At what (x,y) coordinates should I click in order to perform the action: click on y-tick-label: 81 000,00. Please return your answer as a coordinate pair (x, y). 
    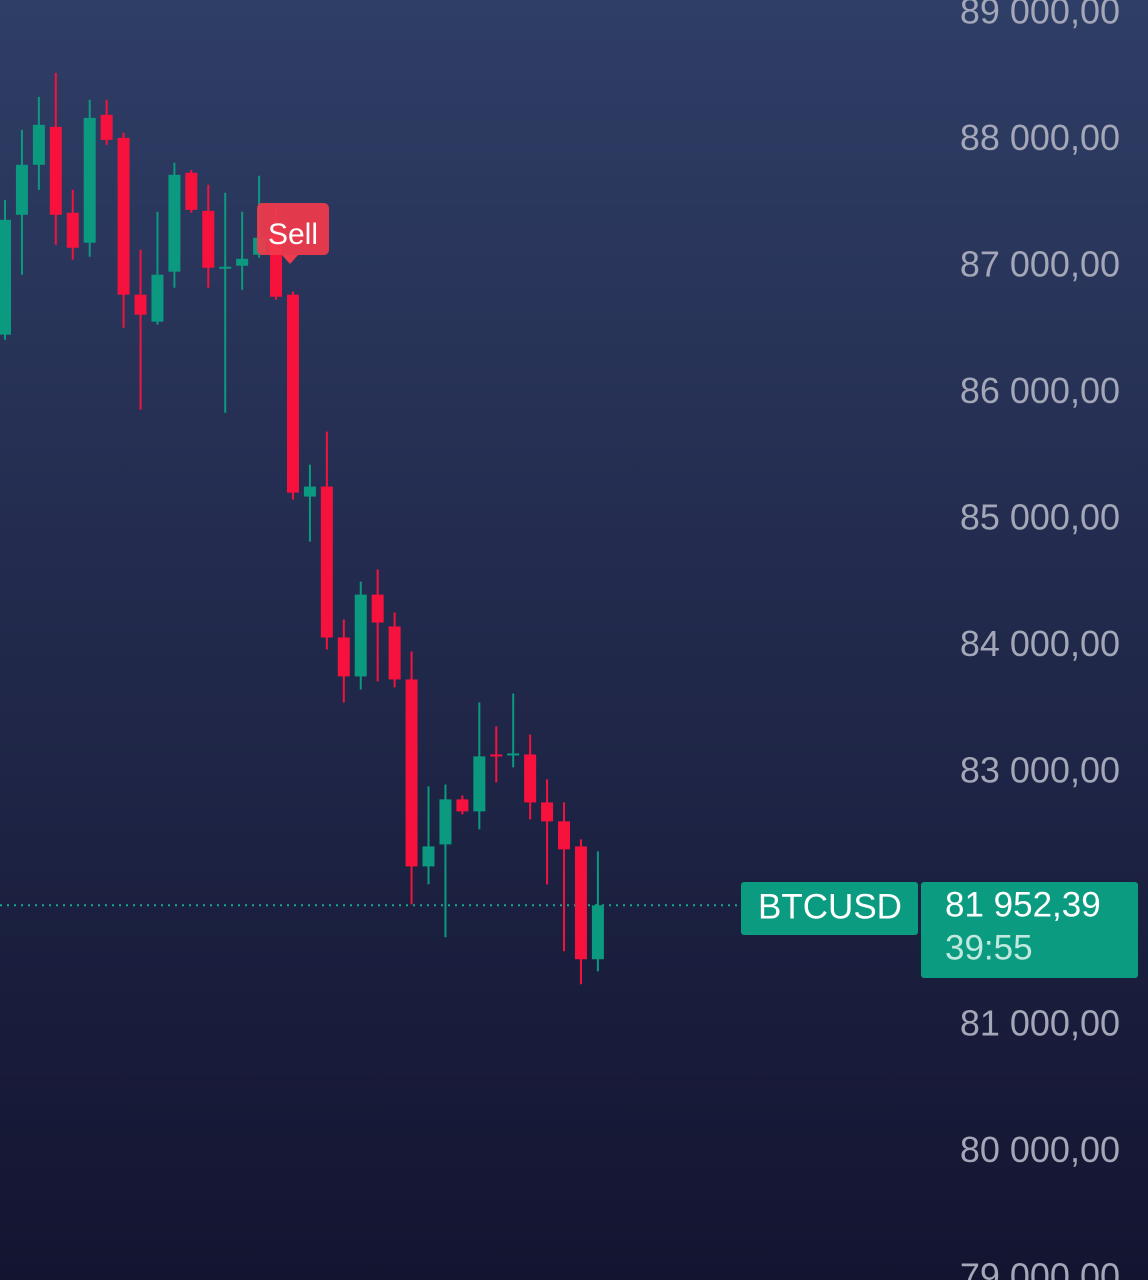
    Looking at the image, I should click on (1040, 1022).